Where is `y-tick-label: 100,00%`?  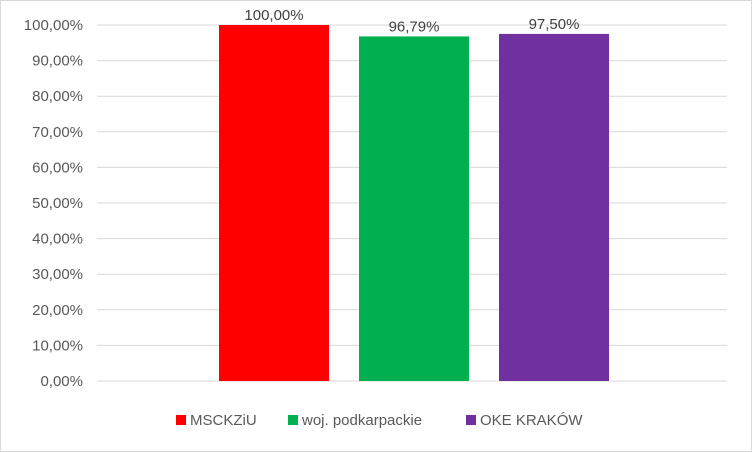
y-tick-label: 100,00% is located at coordinates (53, 25).